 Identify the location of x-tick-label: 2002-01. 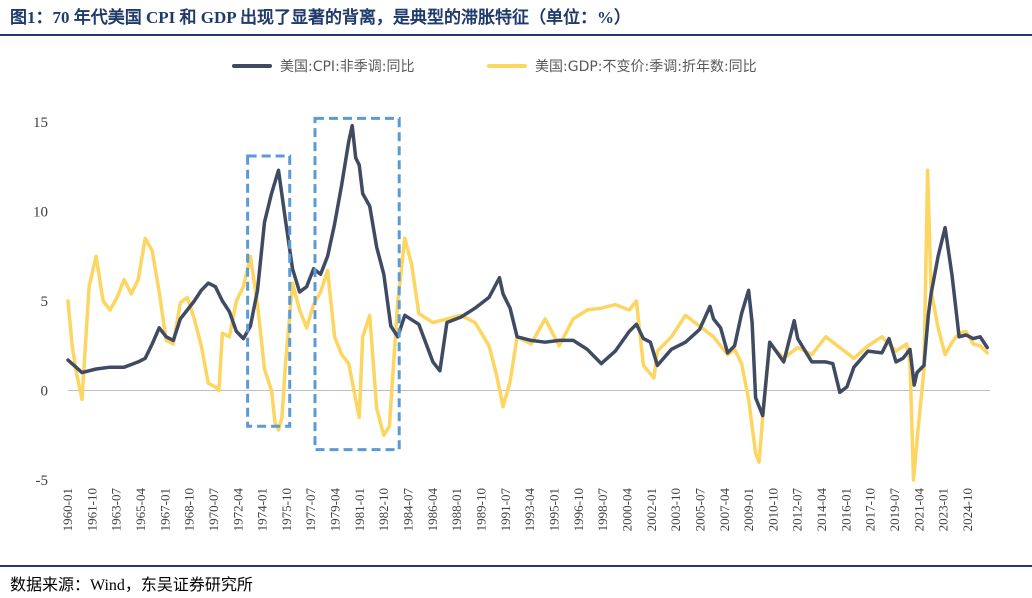
(651, 509).